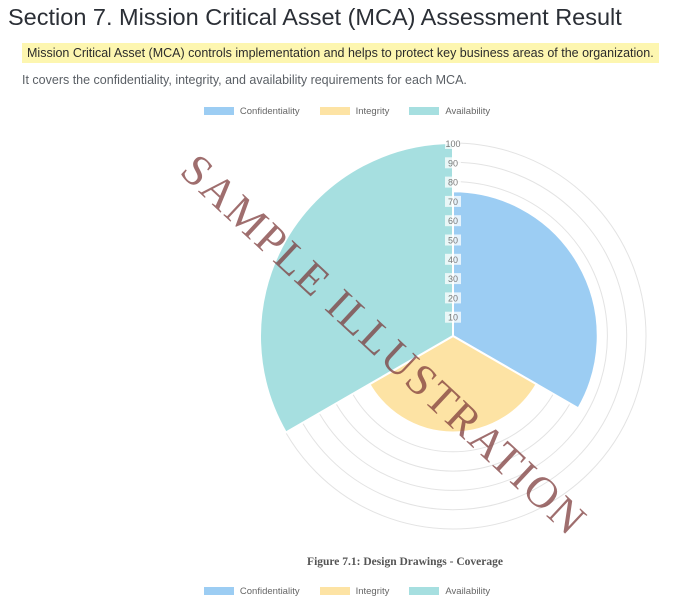  I want to click on tick-label: 10, so click(453, 318).